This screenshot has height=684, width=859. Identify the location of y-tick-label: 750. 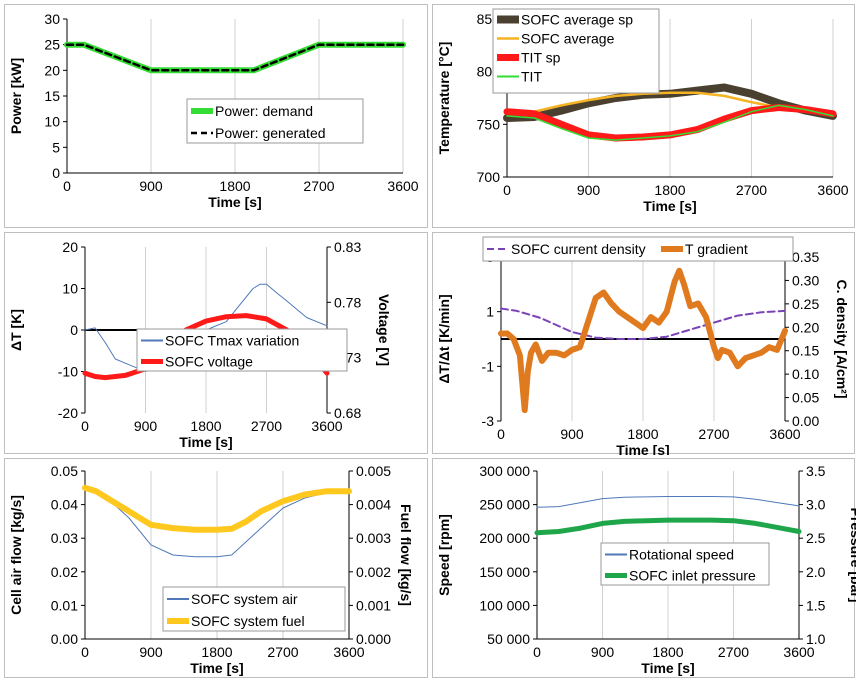
(489, 124).